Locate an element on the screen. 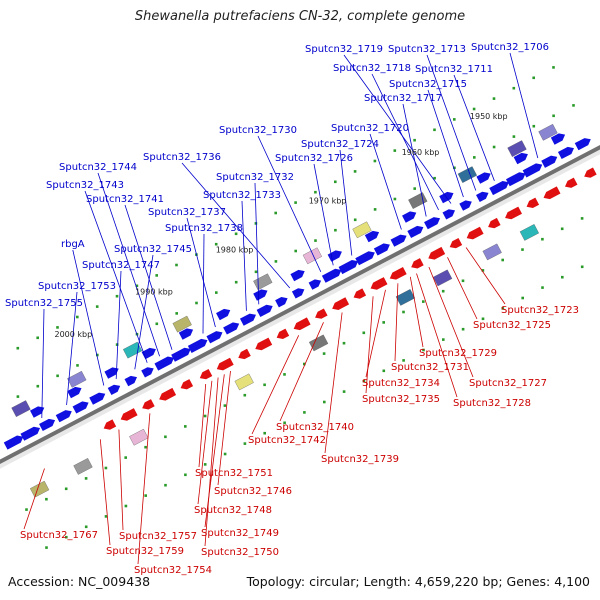  gene-label-reverse: Sputcn32_1729 is located at coordinates (458, 353).